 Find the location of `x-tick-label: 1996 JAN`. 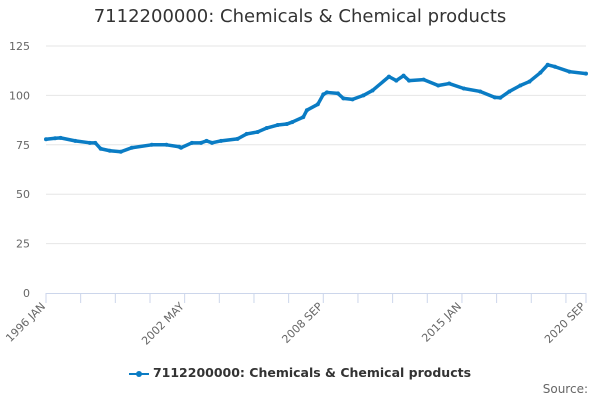

x-tick-label: 1996 JAN is located at coordinates (25, 322).